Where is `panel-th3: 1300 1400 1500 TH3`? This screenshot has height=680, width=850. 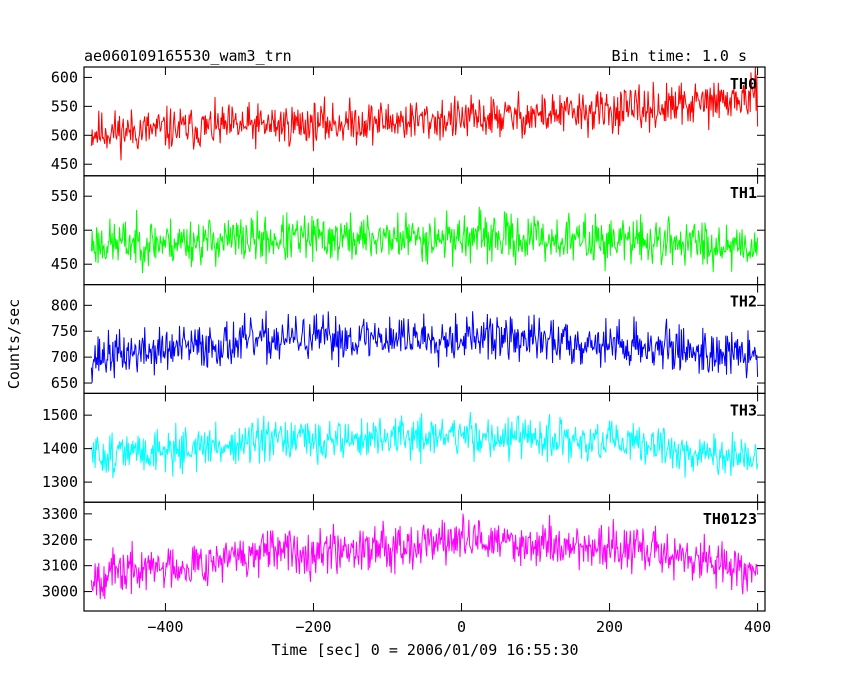 panel-th3: 1300 1400 1500 TH3 is located at coordinates (404, 447).